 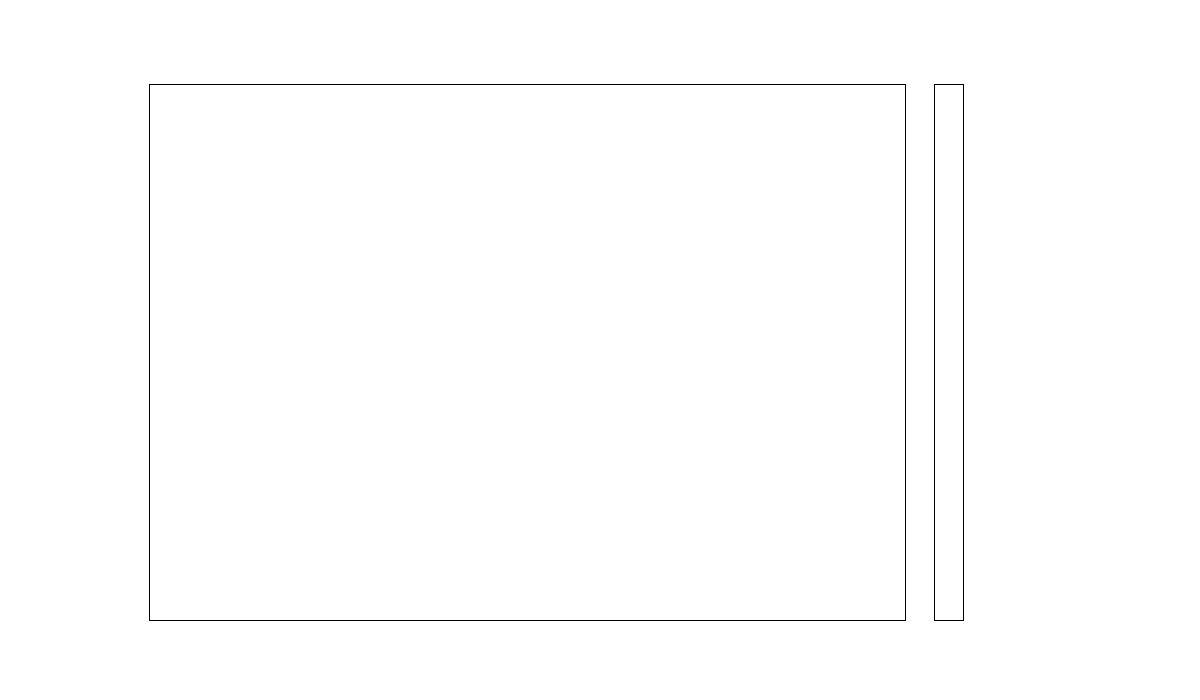 I want to click on colorbar, so click(x=949, y=352).